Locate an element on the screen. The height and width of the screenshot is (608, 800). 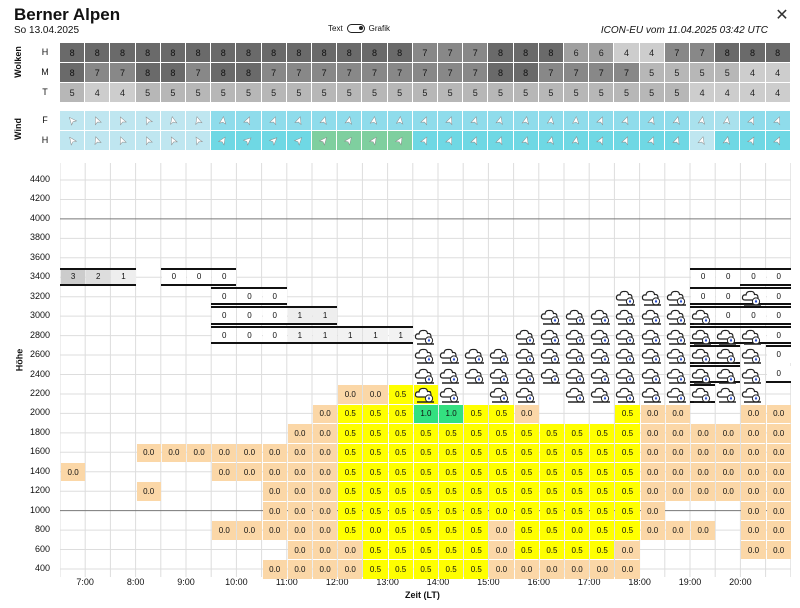
y-tick-label: 2000 is located at coordinates (39, 412).